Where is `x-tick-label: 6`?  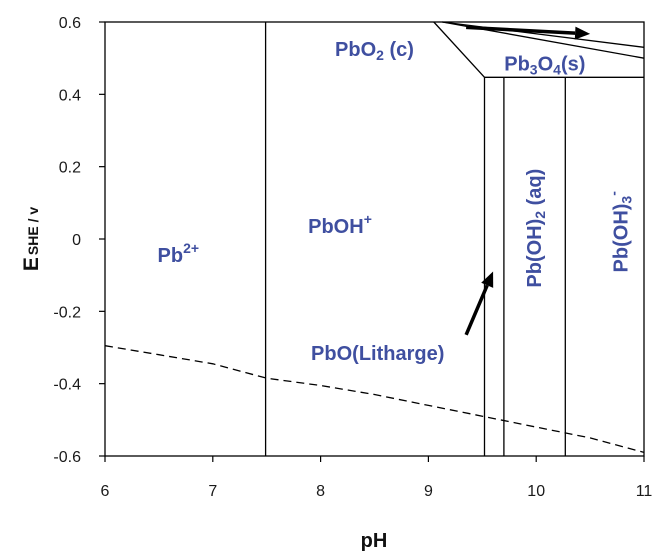
x-tick-label: 6 is located at coordinates (105, 491).